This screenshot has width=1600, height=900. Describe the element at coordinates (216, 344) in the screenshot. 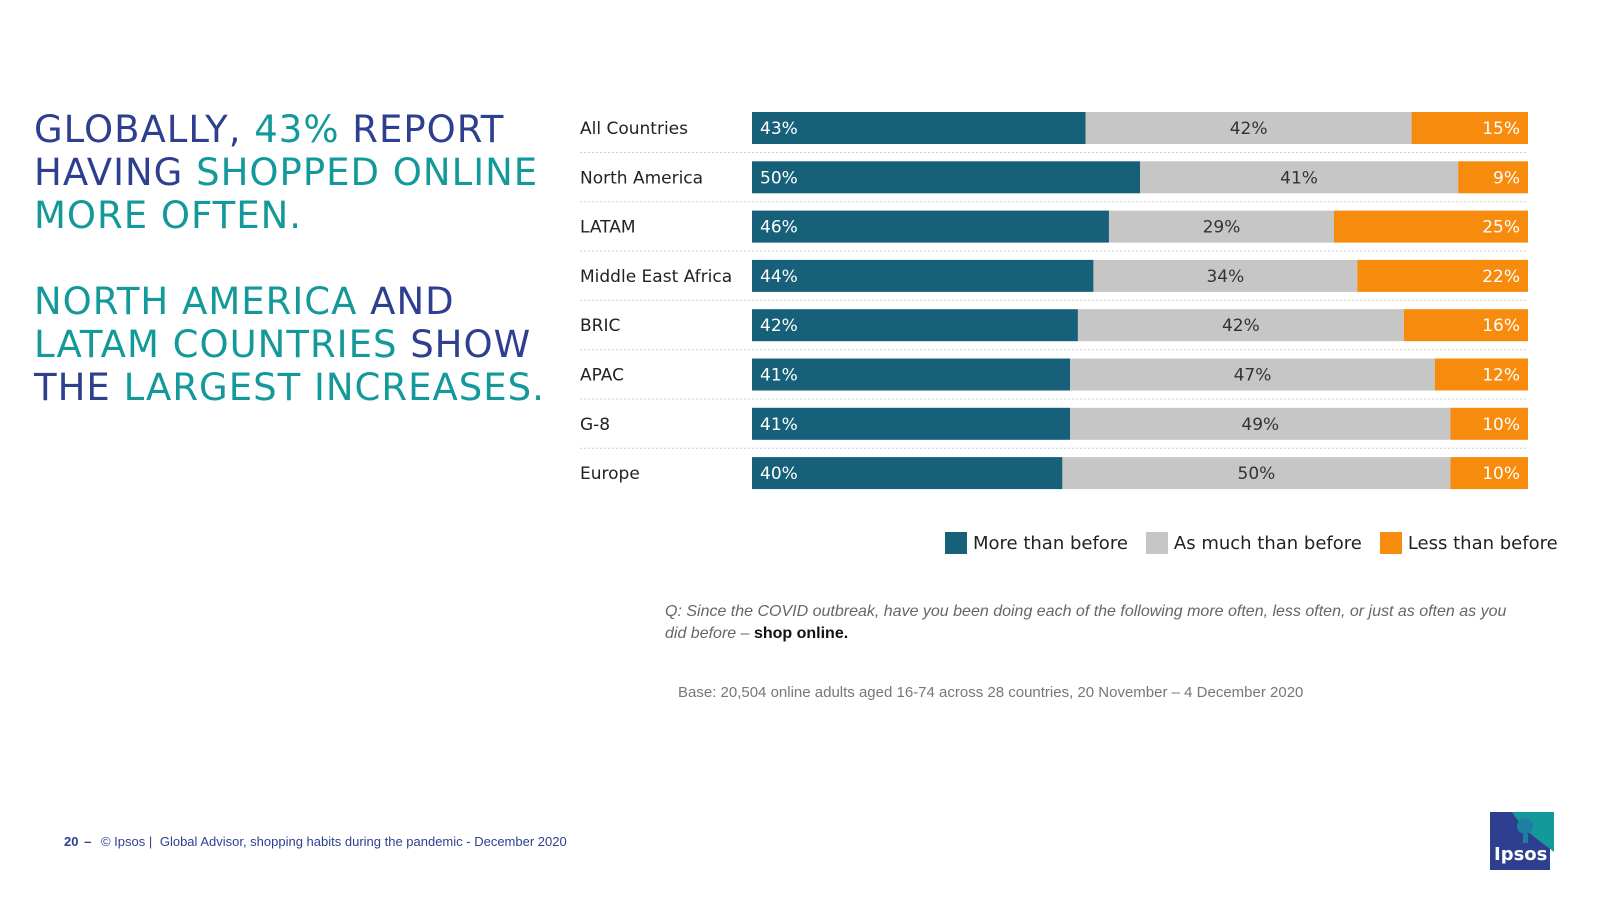

I see `headline-p2-segment-2: LATAM COUNTRIES` at that location.